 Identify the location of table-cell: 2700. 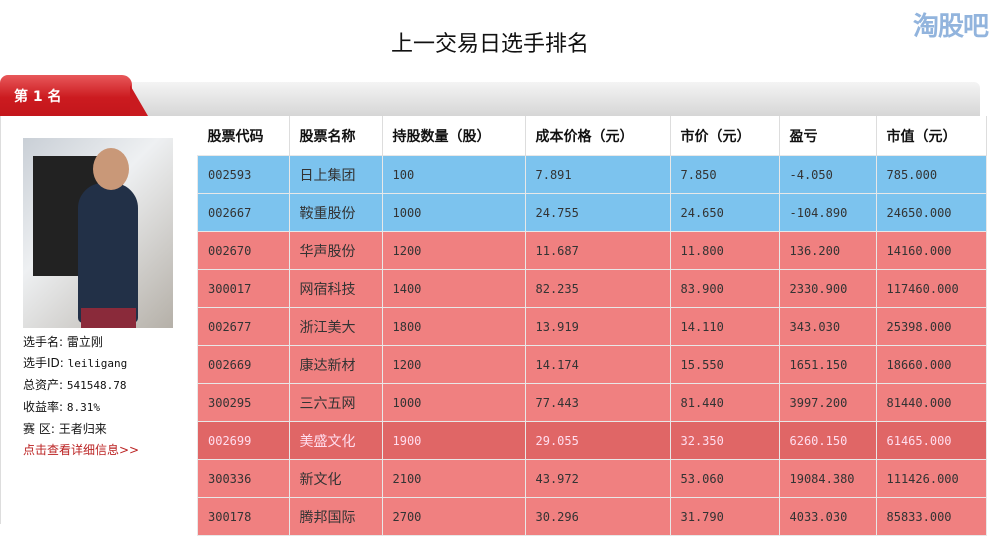
(453, 516).